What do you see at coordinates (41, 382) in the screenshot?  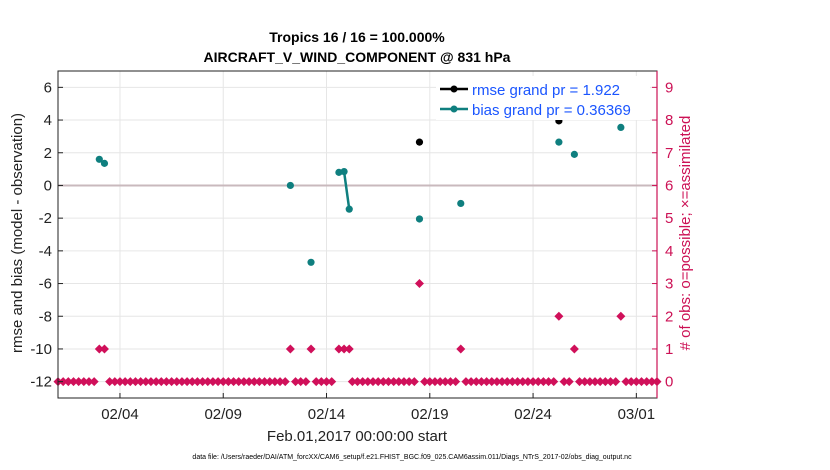 I see `y-tick-label: -12` at bounding box center [41, 382].